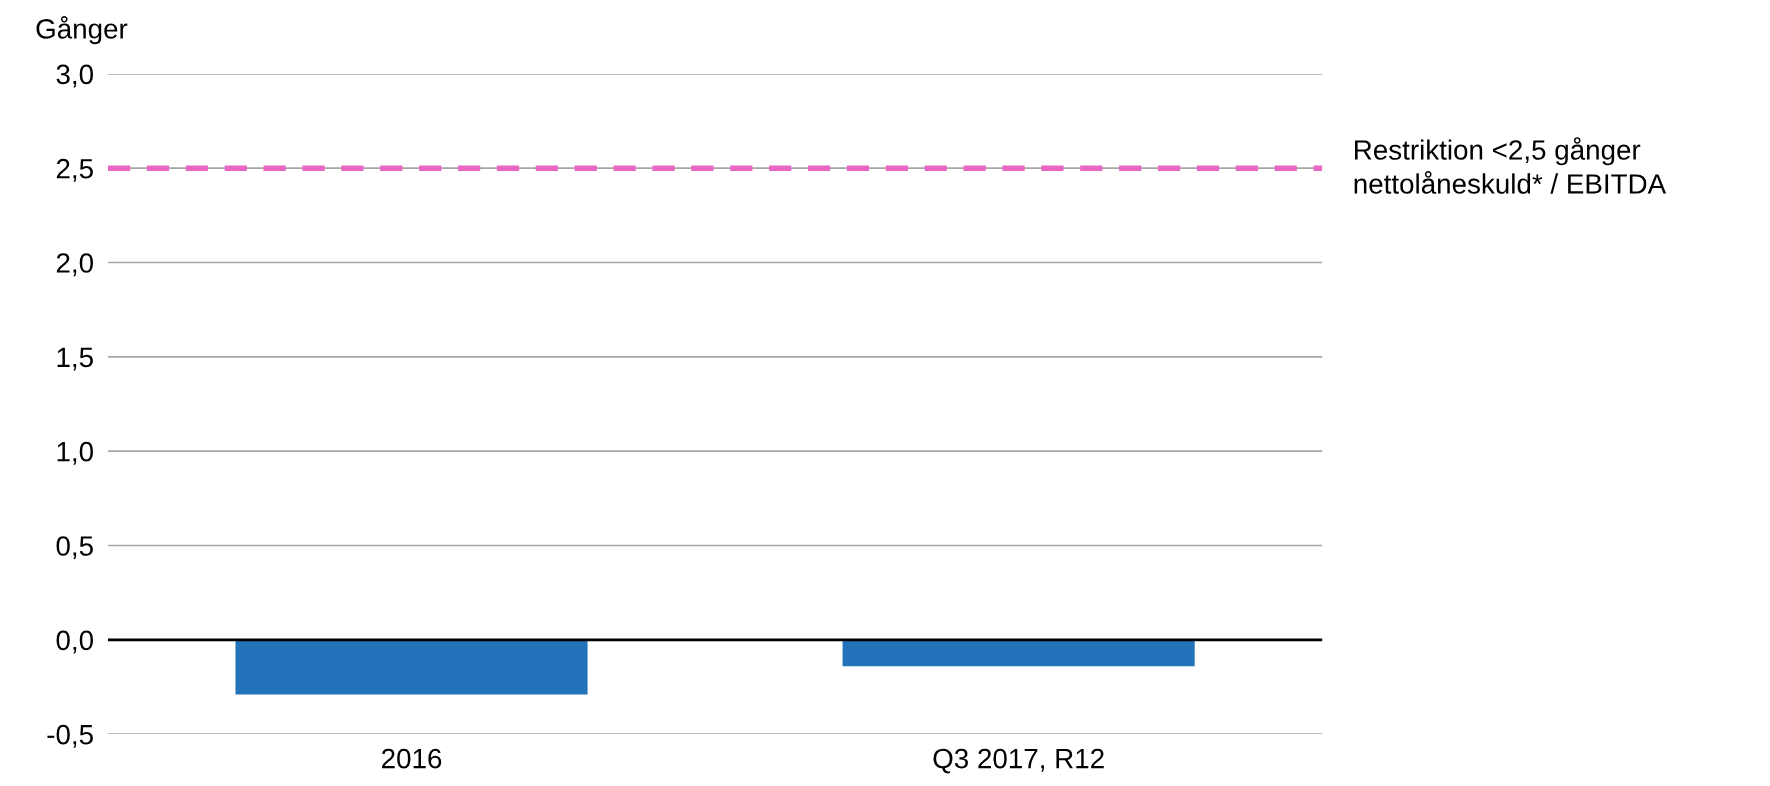  I want to click on ref-line-label: Restriktion <2,5 gånger nettolåneskuld* / EBITDA, so click(1510, 165).